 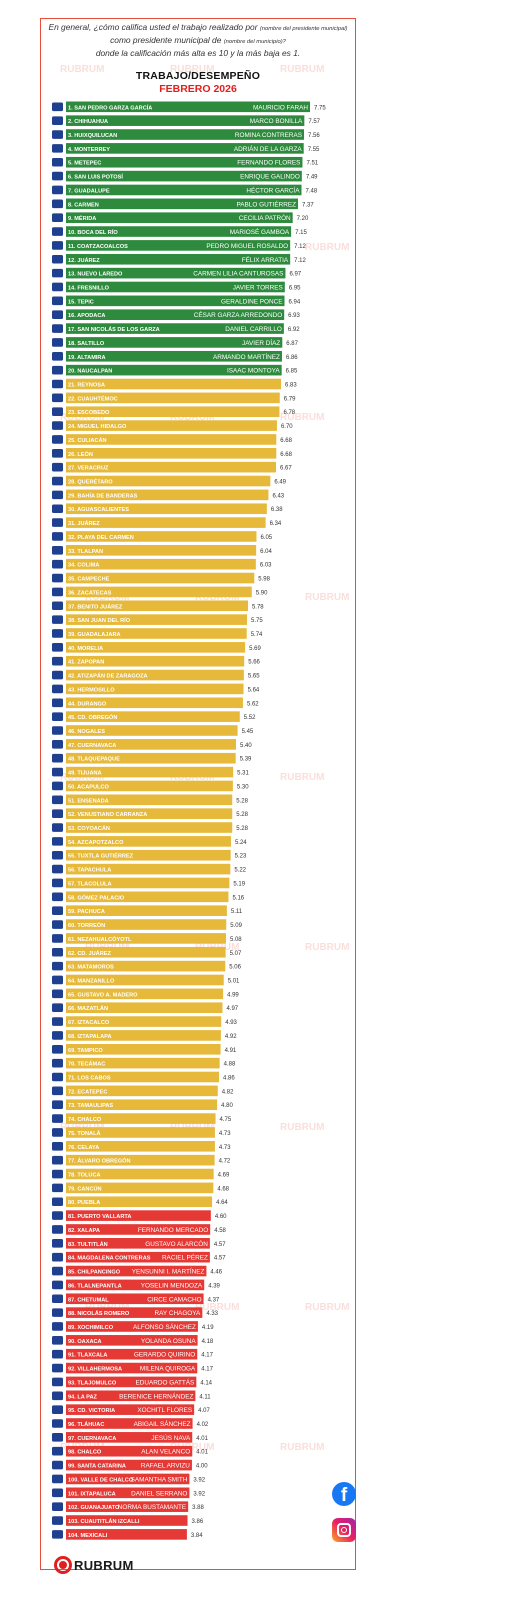 What do you see at coordinates (208, 1328) in the screenshot?
I see `bar-value-label: 4.19` at bounding box center [208, 1328].